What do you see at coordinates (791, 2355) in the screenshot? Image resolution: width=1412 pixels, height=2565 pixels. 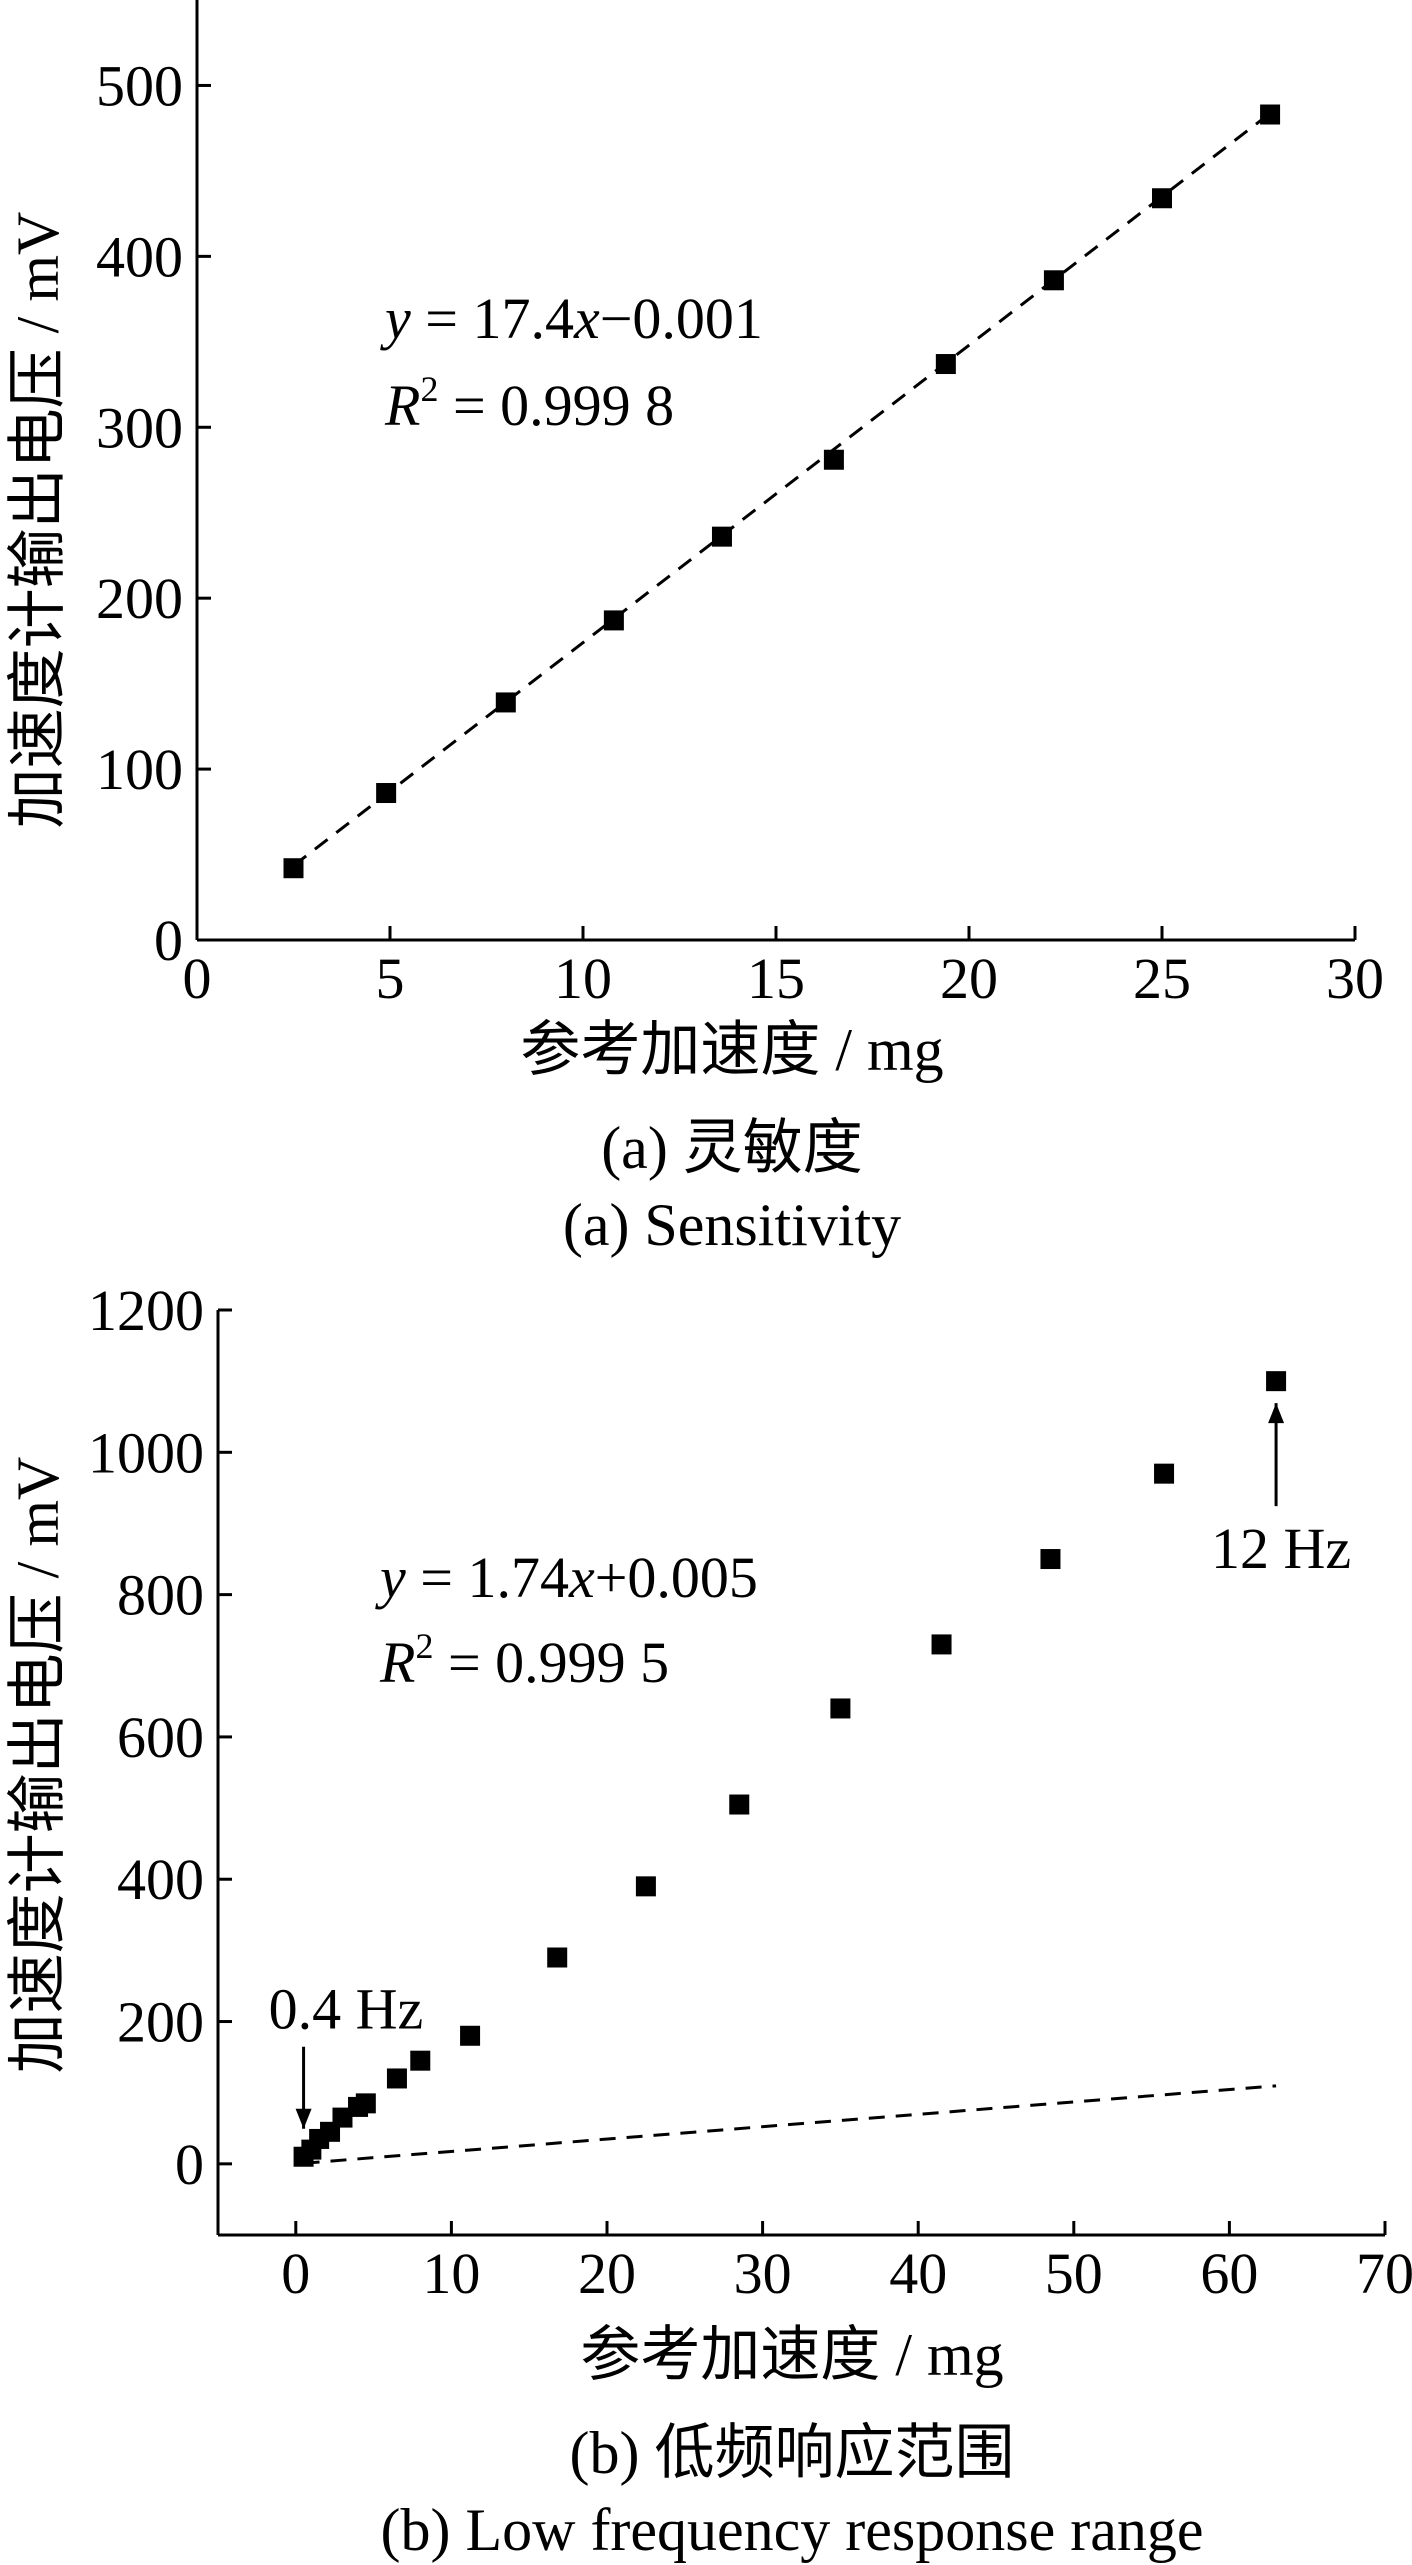 I see `chart-b-x-axis-label: 参考加速度 / mg` at bounding box center [791, 2355].